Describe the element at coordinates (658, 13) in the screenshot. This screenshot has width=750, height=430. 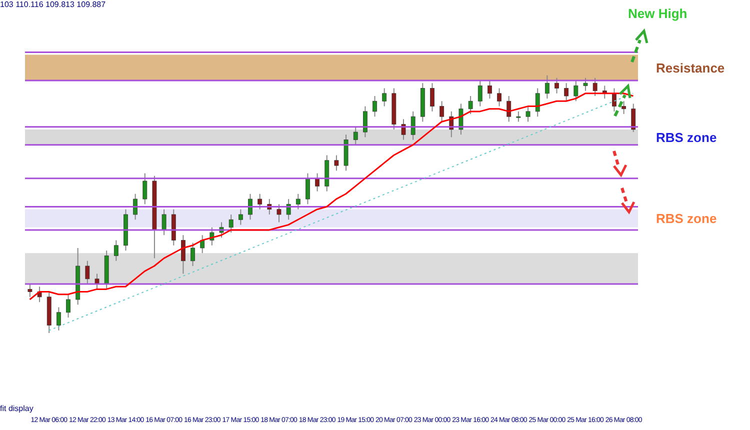
I see `text: New High` at that location.